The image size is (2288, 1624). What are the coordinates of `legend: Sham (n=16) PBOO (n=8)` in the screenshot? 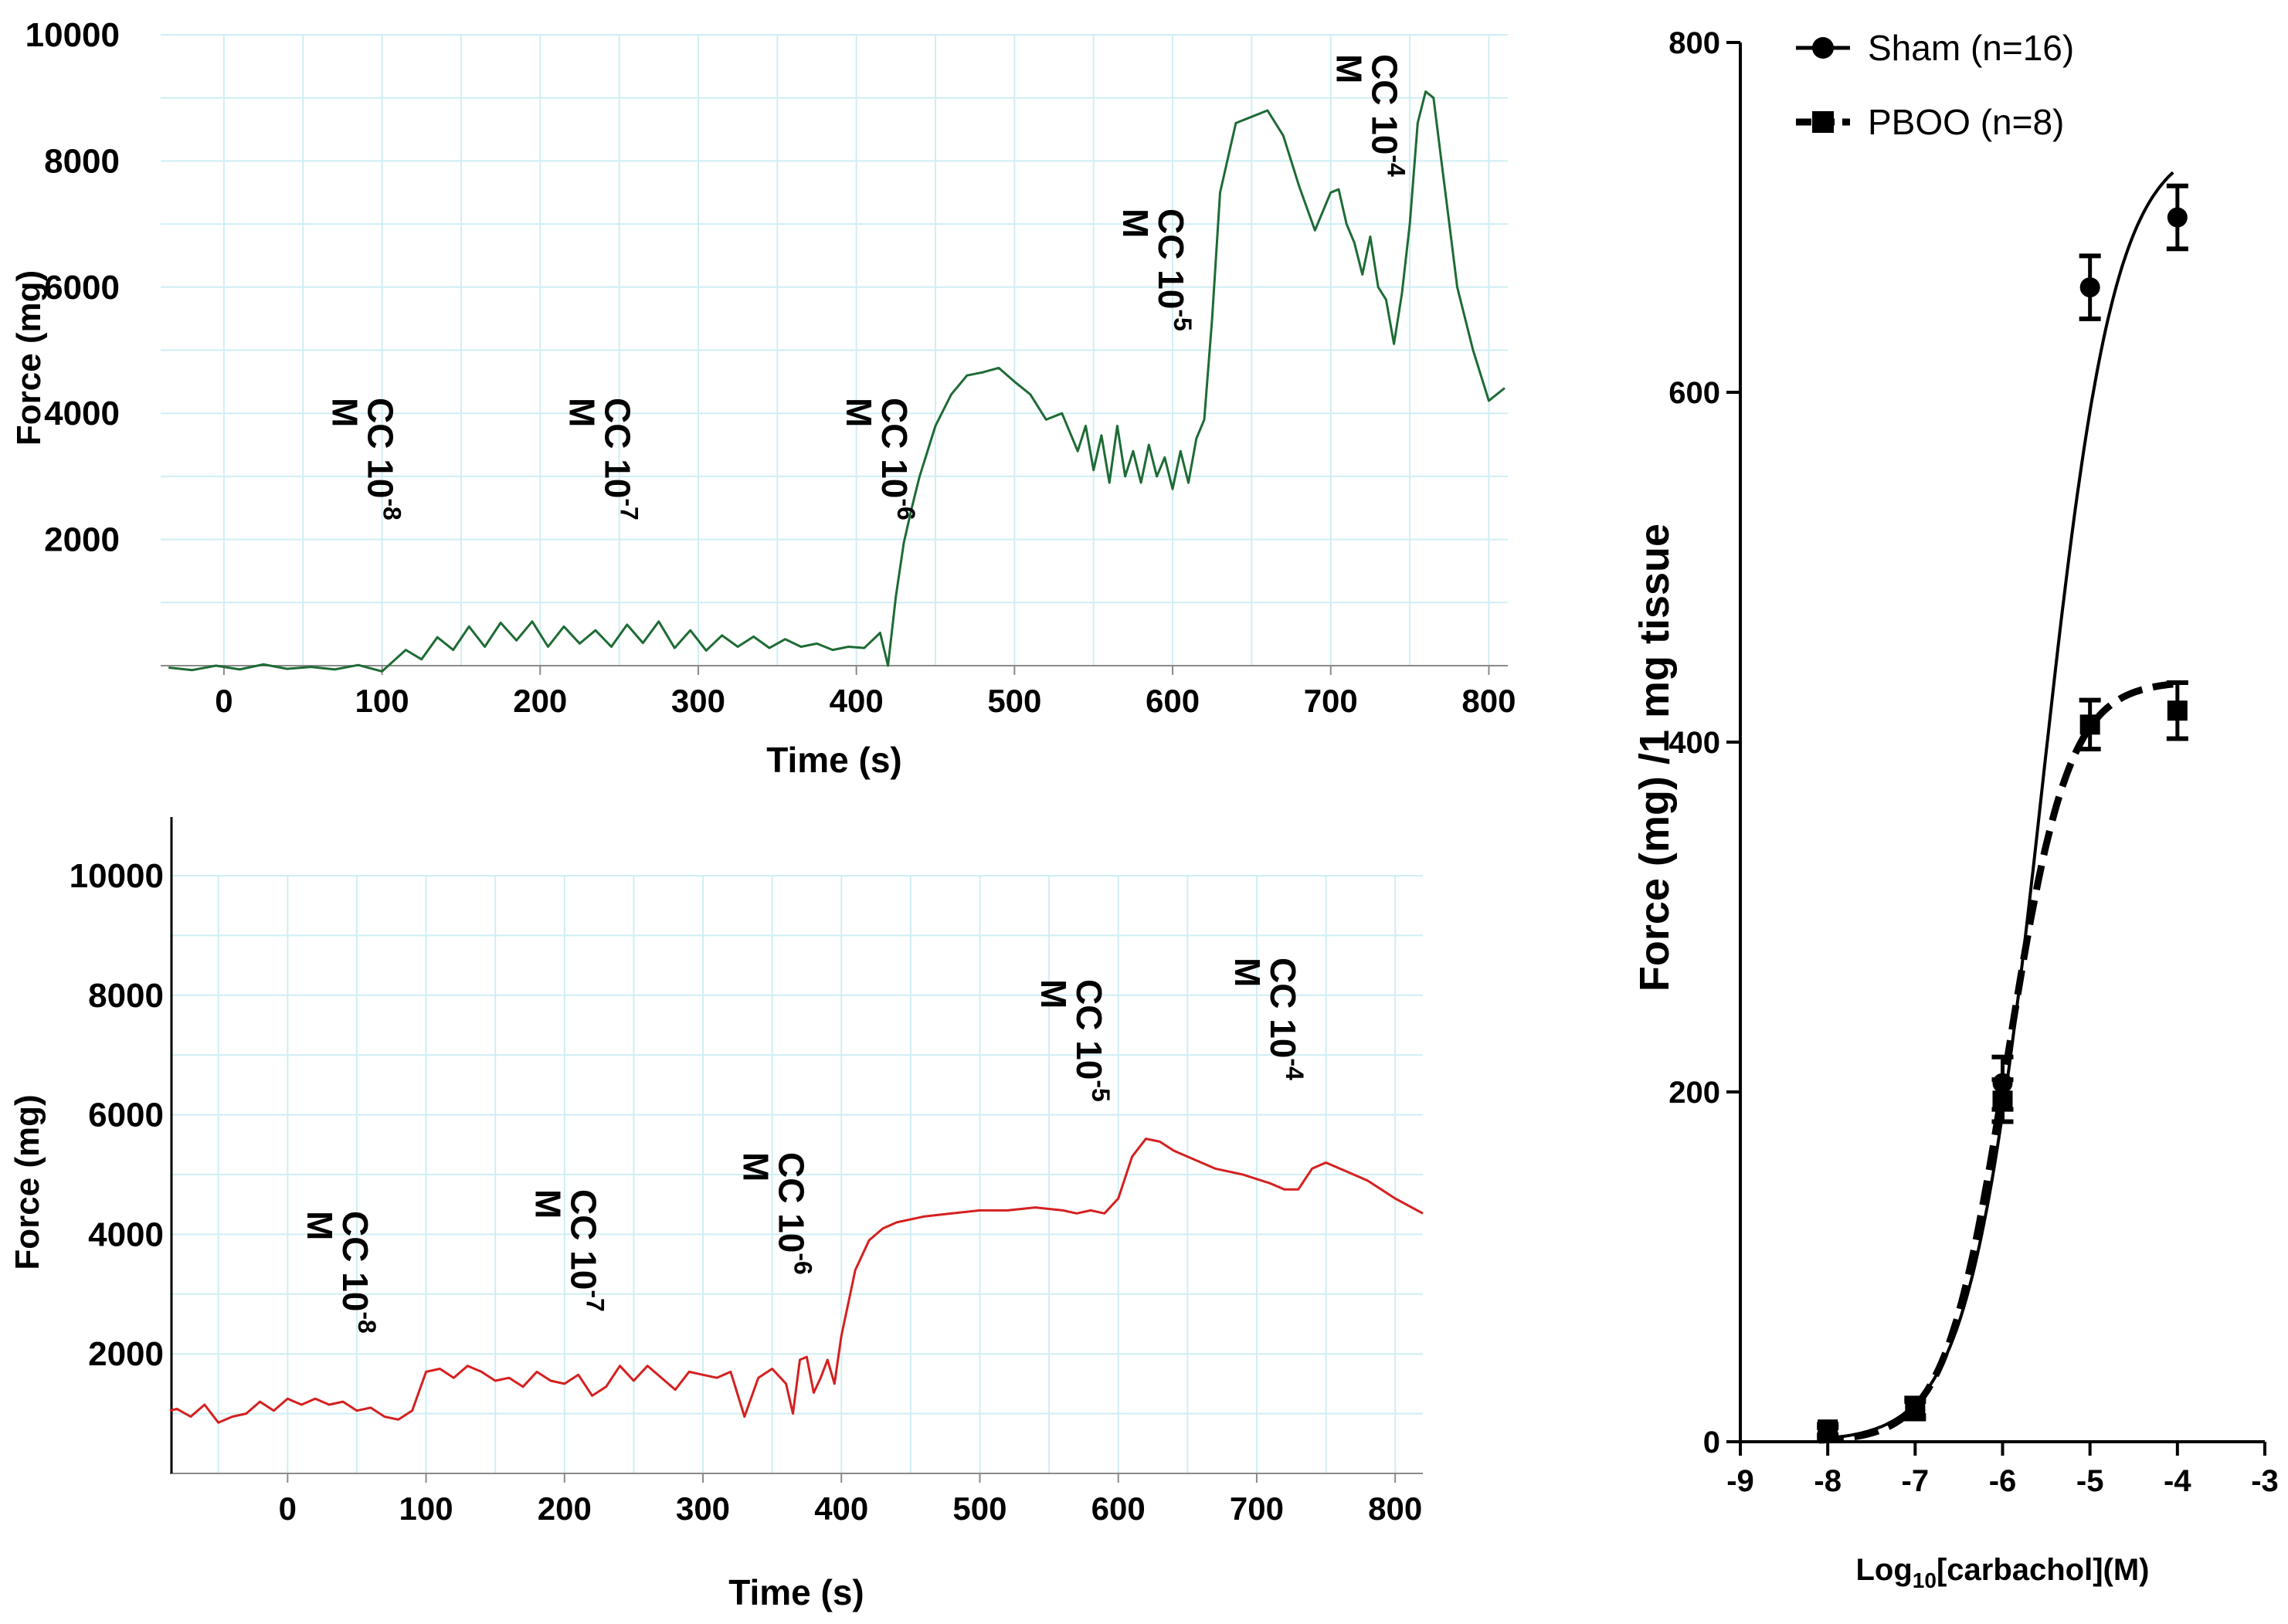 It's located at (1935, 85).